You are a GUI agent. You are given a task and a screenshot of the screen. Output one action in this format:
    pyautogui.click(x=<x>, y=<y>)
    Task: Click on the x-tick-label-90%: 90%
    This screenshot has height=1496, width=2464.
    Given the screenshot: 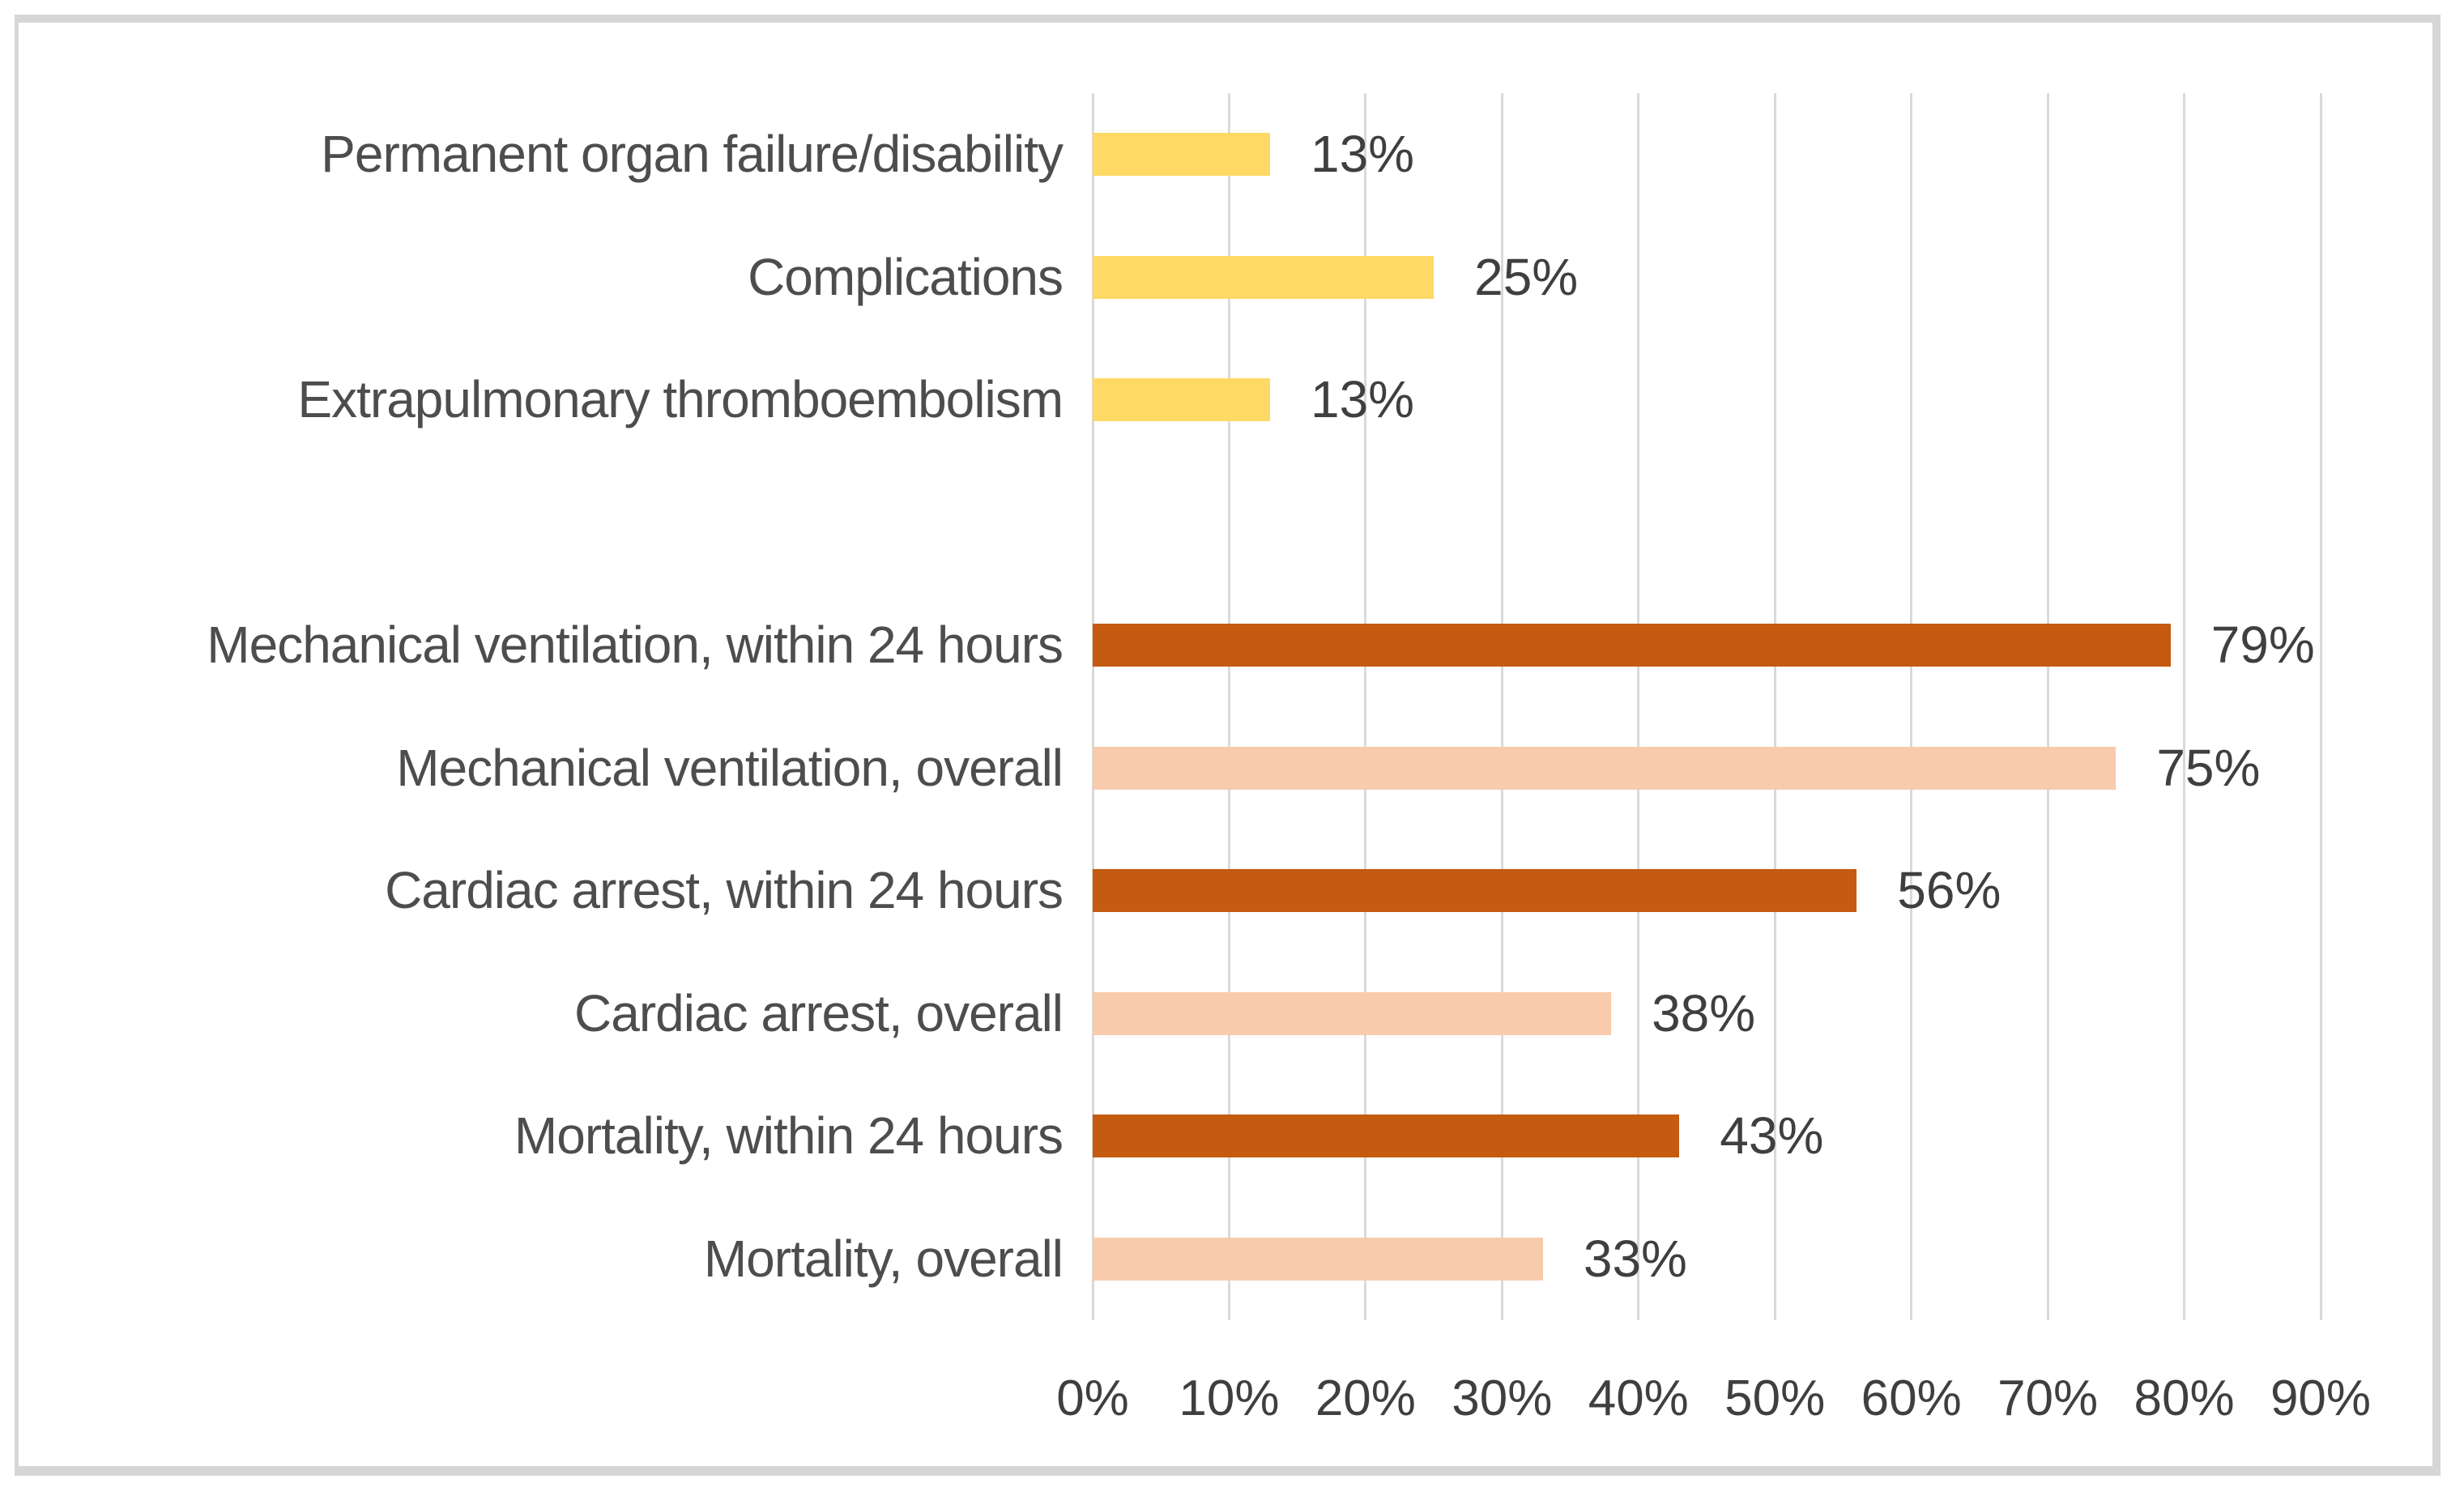 What is the action you would take?
    pyautogui.click(x=2321, y=1398)
    